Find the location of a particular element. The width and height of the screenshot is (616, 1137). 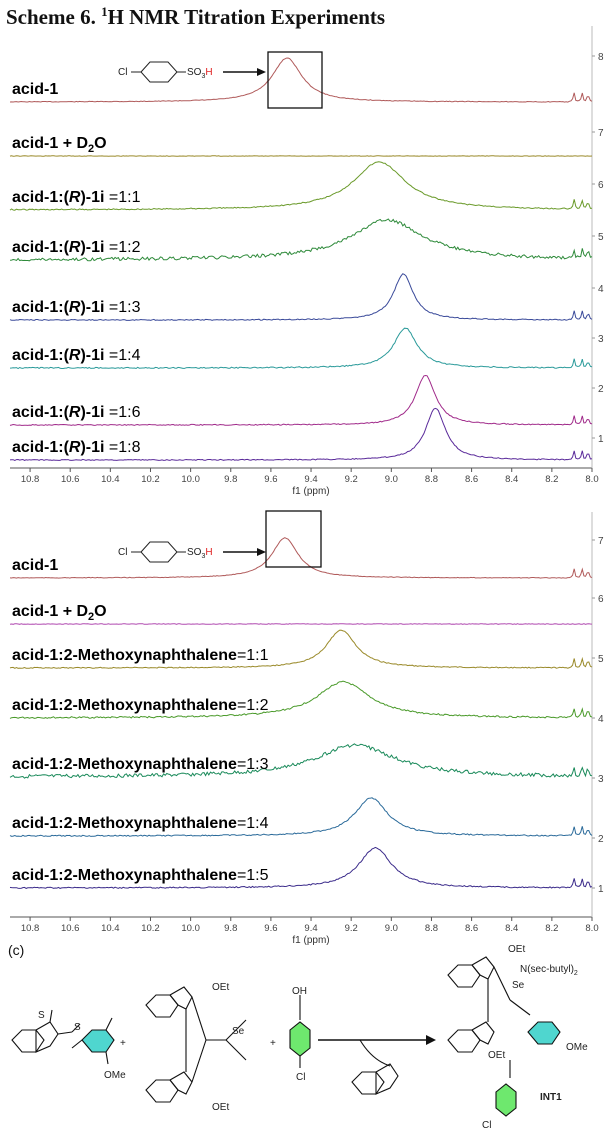

trace-label: acid-1:(R)-1i =1:6 is located at coordinates (76, 412).